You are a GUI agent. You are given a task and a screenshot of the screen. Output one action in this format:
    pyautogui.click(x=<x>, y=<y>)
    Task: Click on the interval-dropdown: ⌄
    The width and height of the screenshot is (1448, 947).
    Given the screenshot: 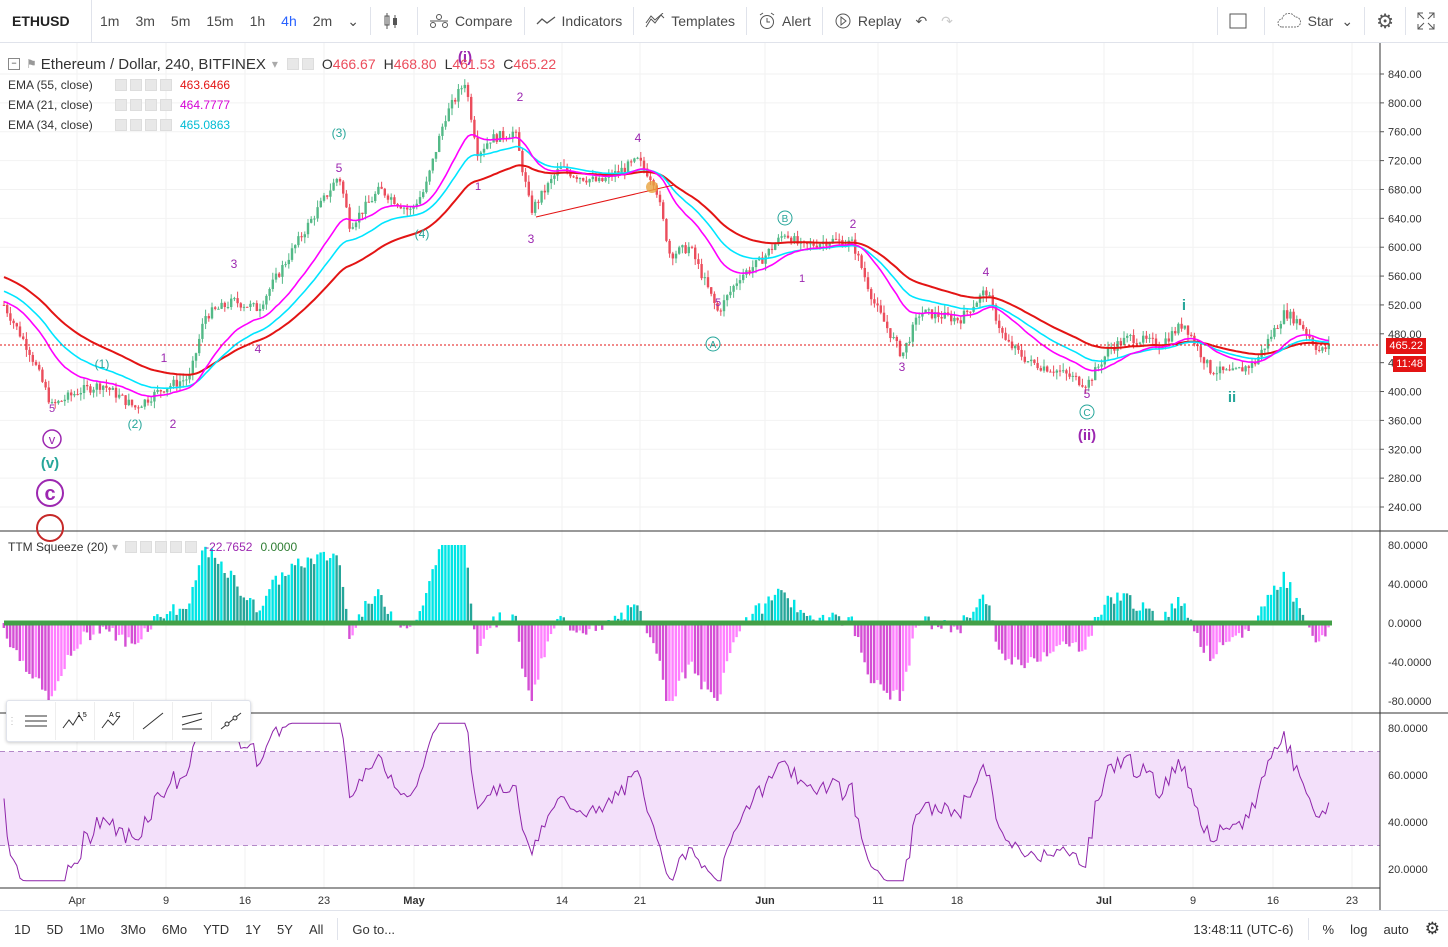 What is the action you would take?
    pyautogui.click(x=353, y=21)
    